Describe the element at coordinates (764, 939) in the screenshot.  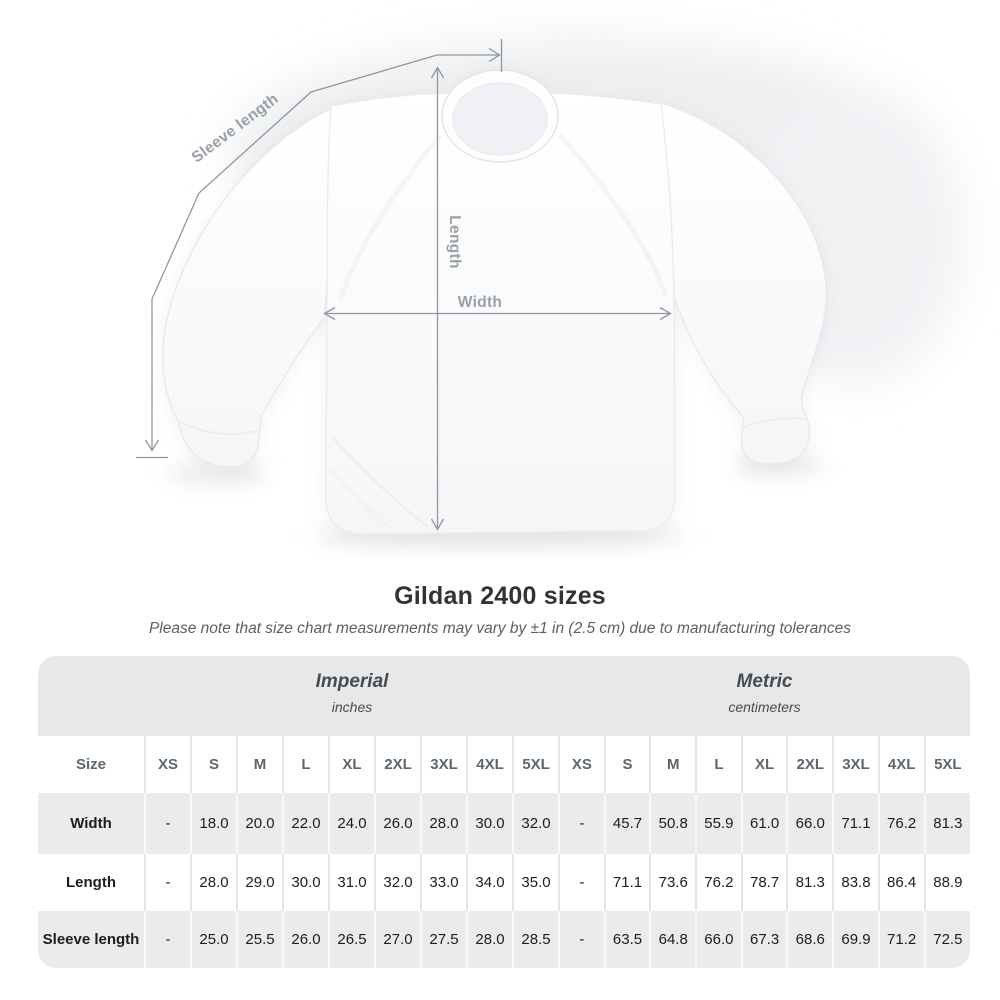
I see `value-cell: 67.3` at that location.